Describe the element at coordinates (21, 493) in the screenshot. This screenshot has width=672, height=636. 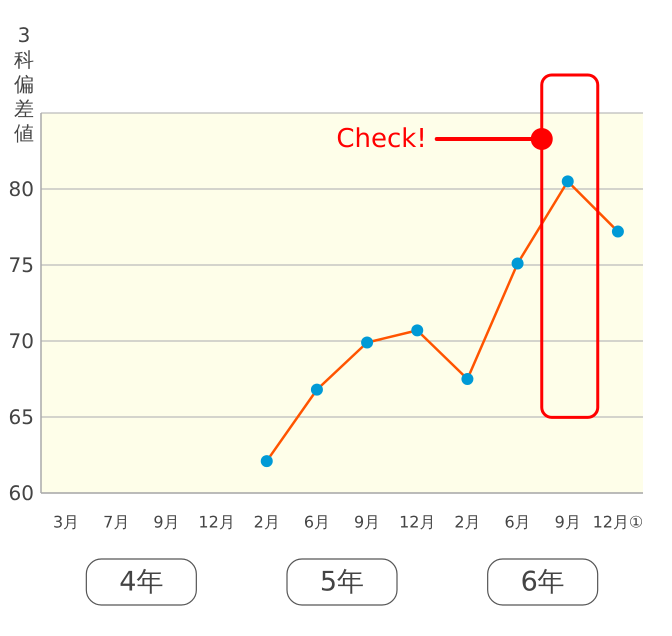
I see `y-tick-label: 60` at that location.